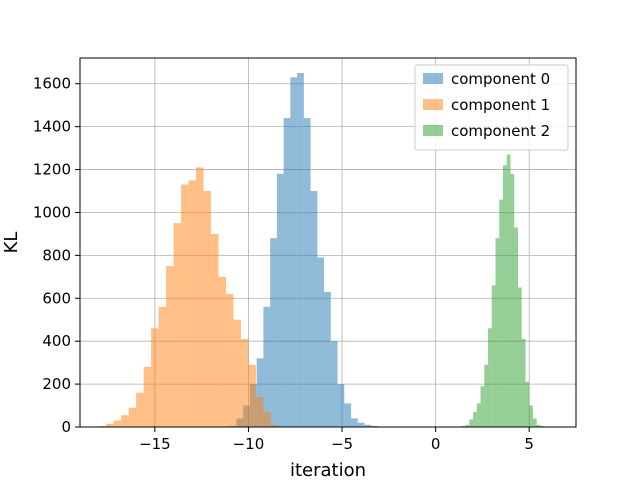 Image resolution: width=640 pixels, height=480 pixels. I want to click on x-axis-label: iteration, so click(328, 470).